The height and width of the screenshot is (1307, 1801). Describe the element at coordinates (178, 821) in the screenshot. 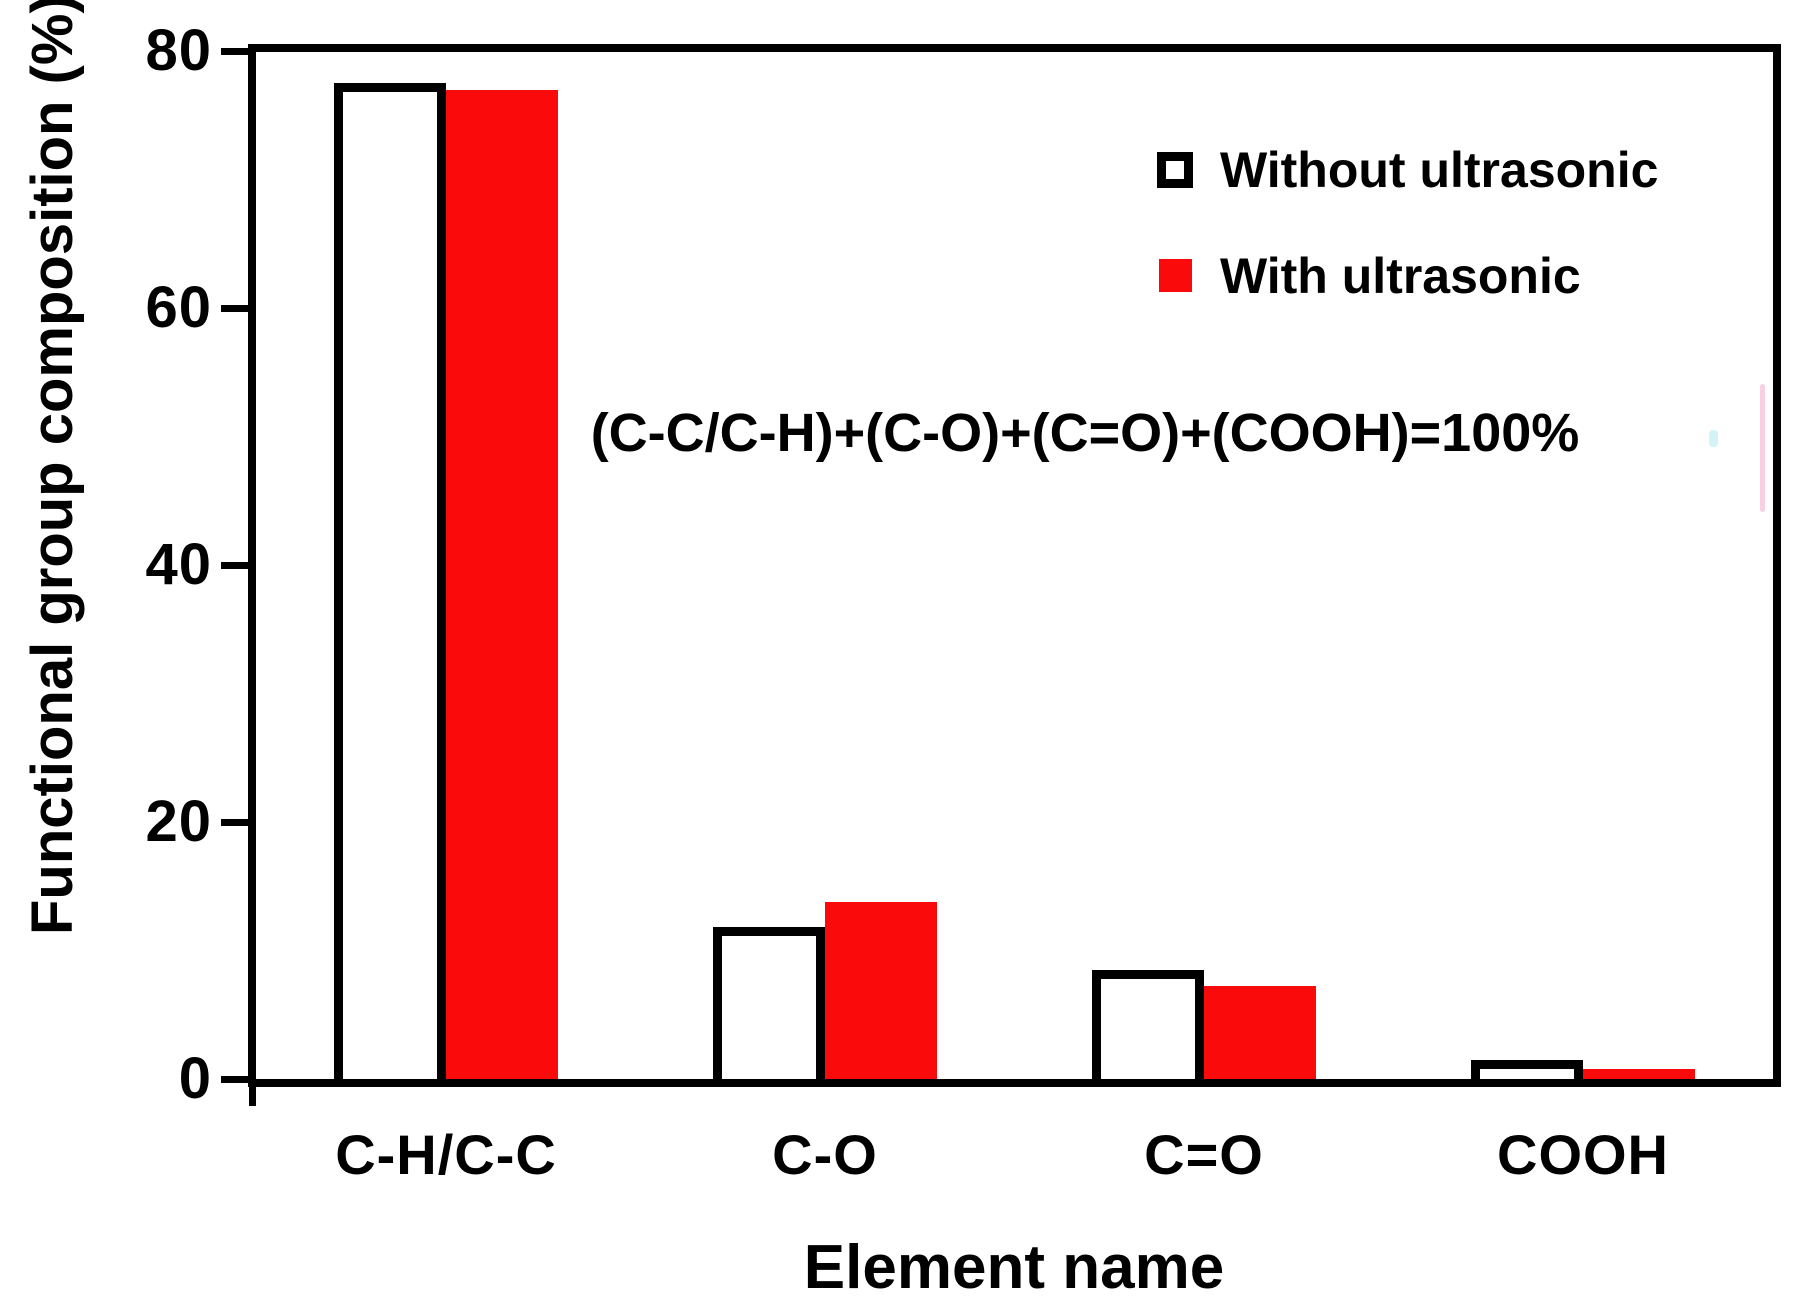

I see `y-tick-label: 20` at that location.